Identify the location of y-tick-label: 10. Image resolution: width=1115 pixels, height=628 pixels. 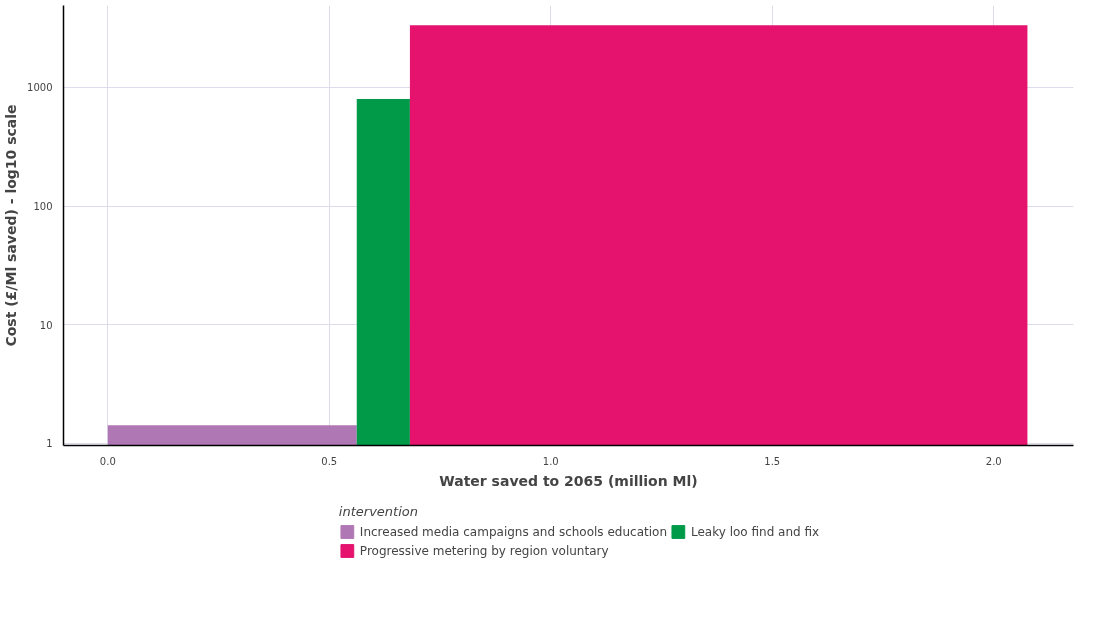
(46, 325).